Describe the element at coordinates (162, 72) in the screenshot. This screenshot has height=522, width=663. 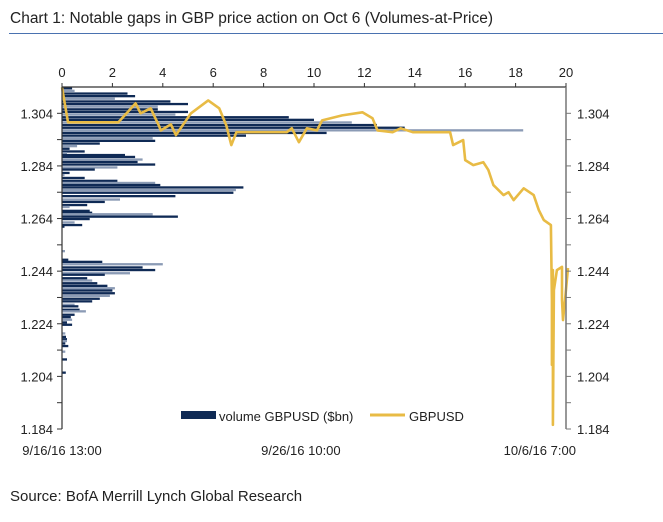
I see `volume-tick-label: 4` at that location.